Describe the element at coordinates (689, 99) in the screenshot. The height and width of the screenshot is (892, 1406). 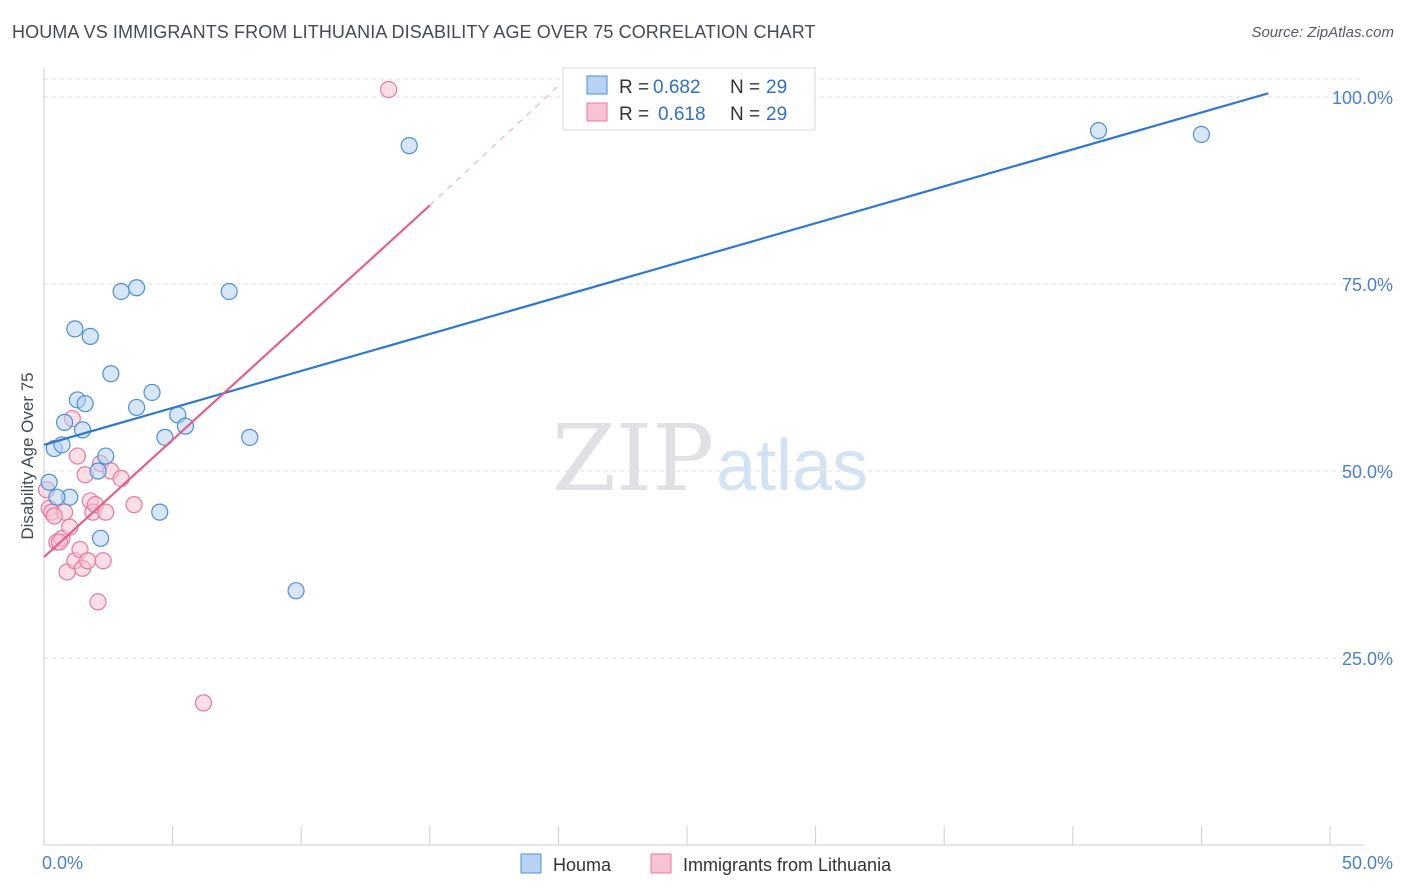
I see `stats-legend: R = 0.682 N = 29 R = 0.618 N = 29` at that location.